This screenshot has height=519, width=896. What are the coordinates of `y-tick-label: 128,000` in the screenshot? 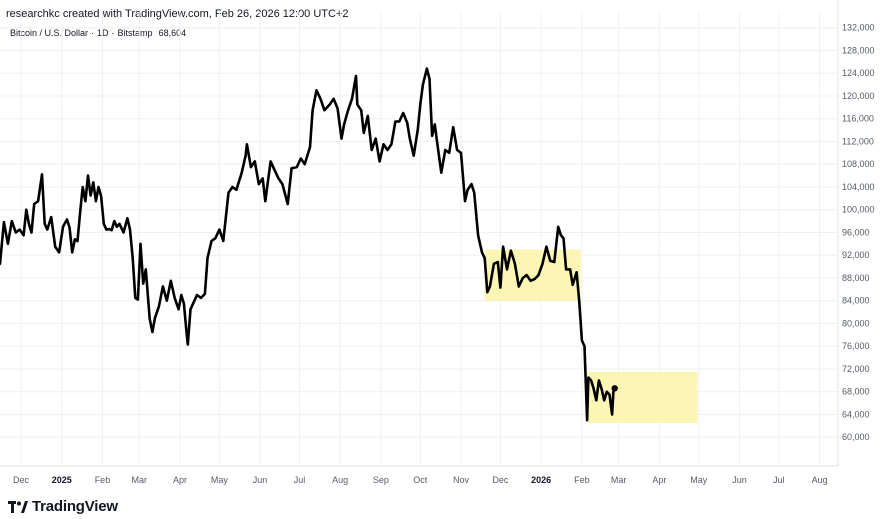 It's located at (858, 50).